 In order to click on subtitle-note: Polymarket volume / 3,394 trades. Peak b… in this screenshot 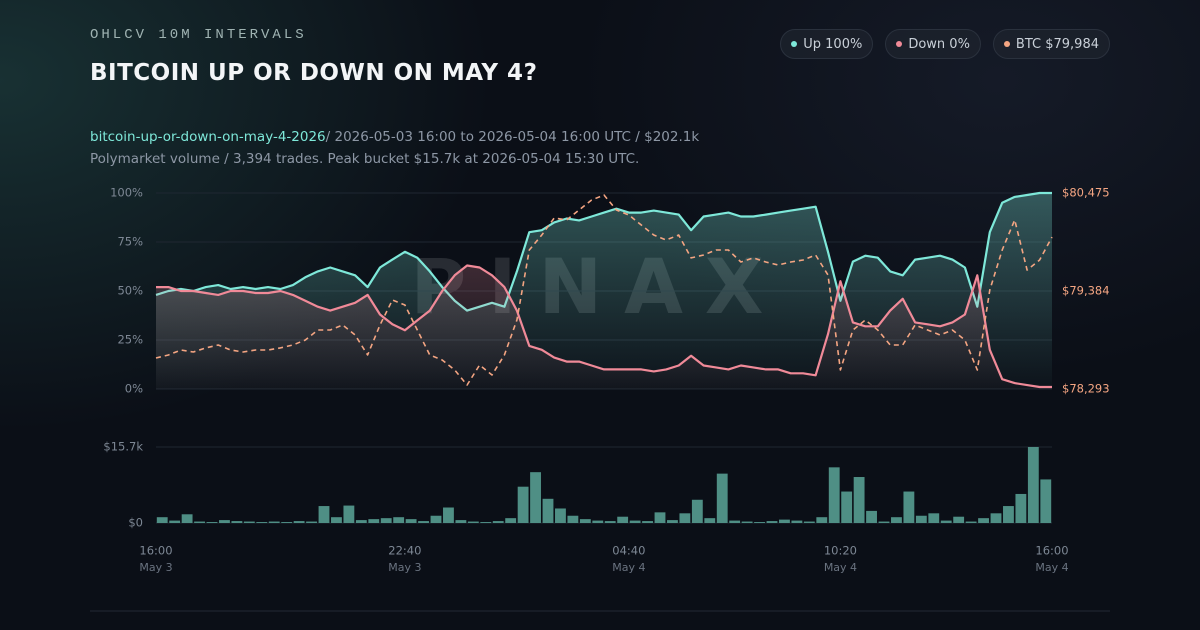, I will do `click(365, 159)`.